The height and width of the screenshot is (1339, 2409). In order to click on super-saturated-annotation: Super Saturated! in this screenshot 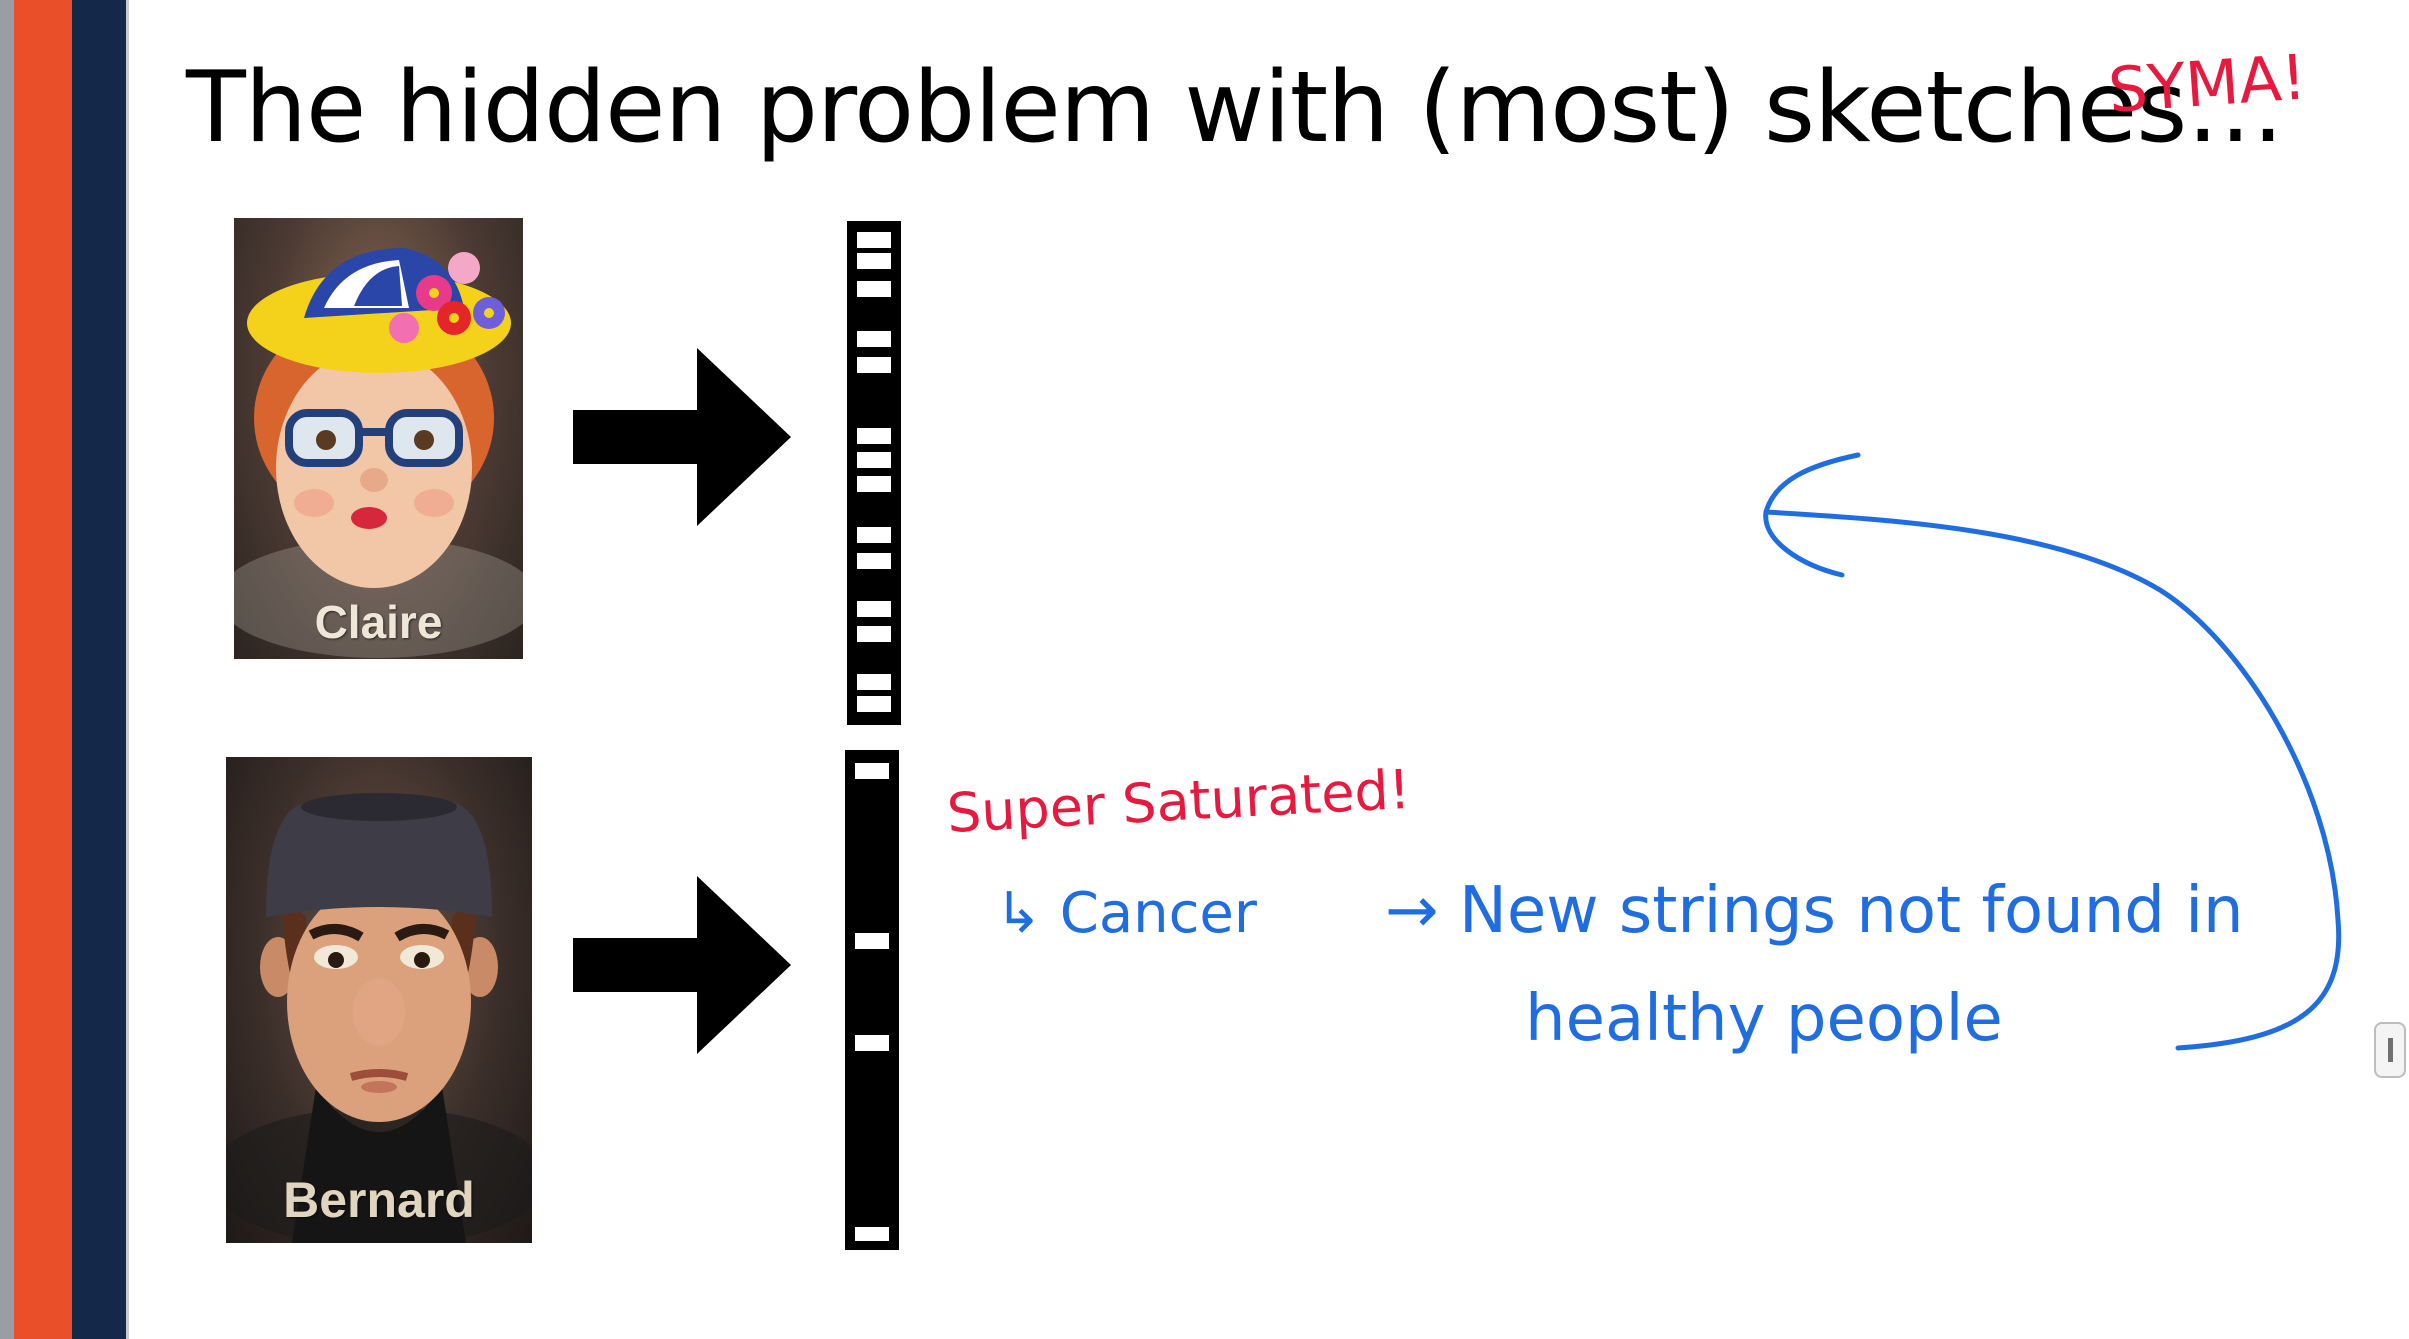, I will do `click(1178, 801)`.